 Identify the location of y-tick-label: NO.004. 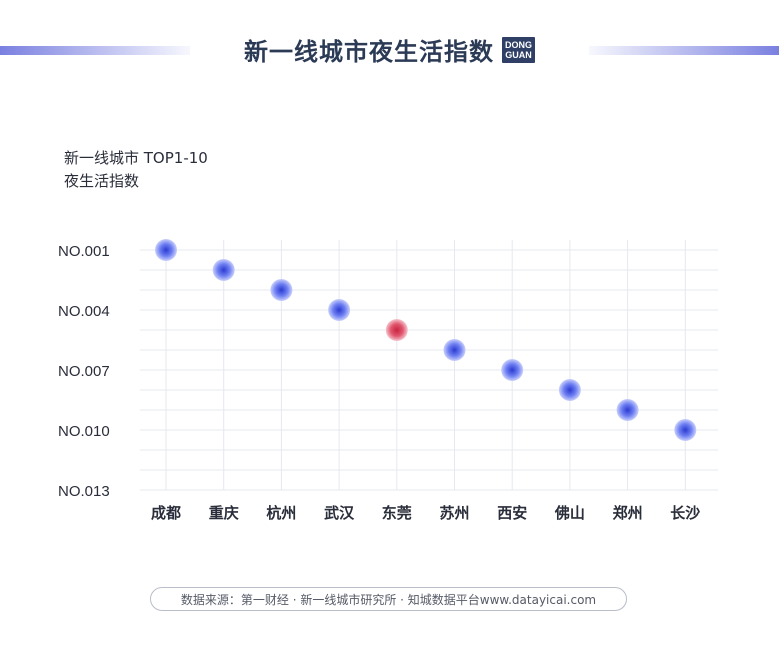
(84, 311).